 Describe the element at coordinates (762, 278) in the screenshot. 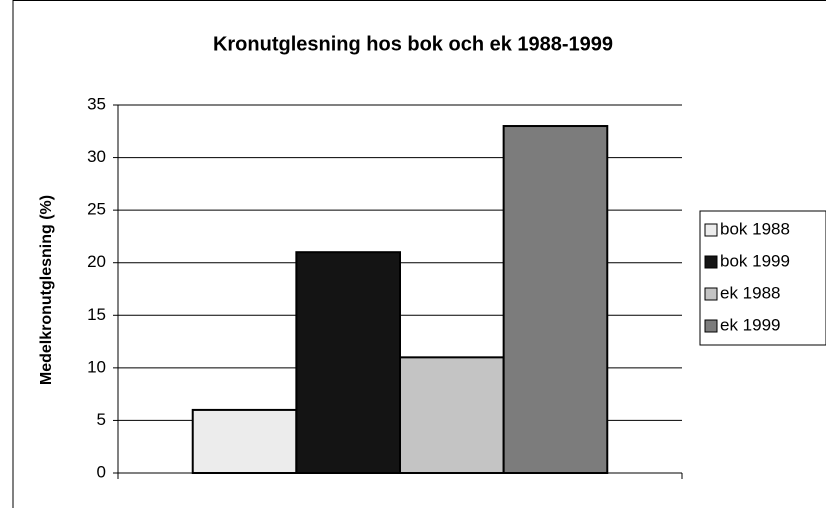

I see `legend-box` at that location.